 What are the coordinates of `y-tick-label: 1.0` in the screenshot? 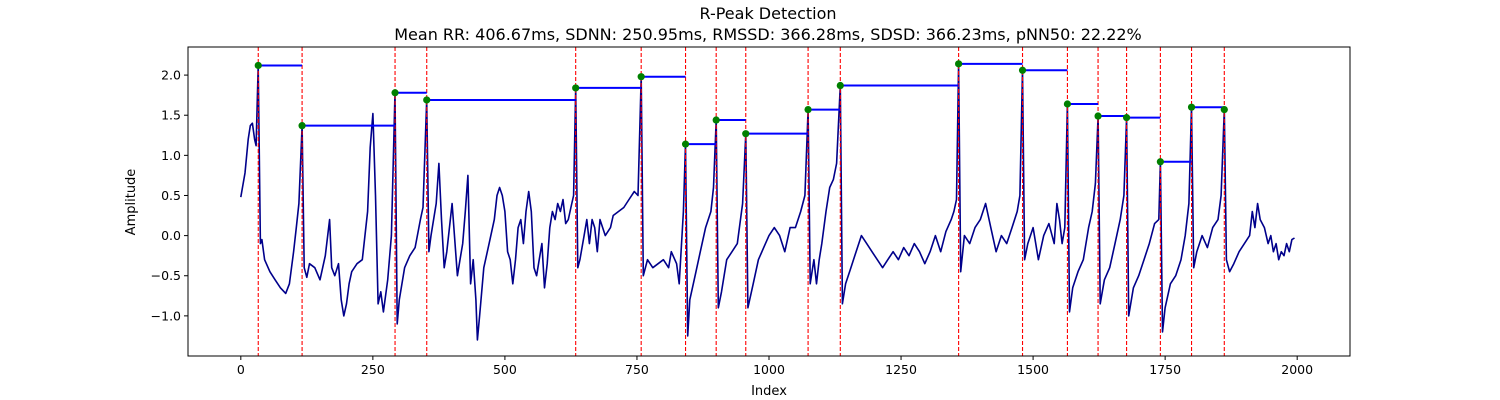 It's located at (171, 155).